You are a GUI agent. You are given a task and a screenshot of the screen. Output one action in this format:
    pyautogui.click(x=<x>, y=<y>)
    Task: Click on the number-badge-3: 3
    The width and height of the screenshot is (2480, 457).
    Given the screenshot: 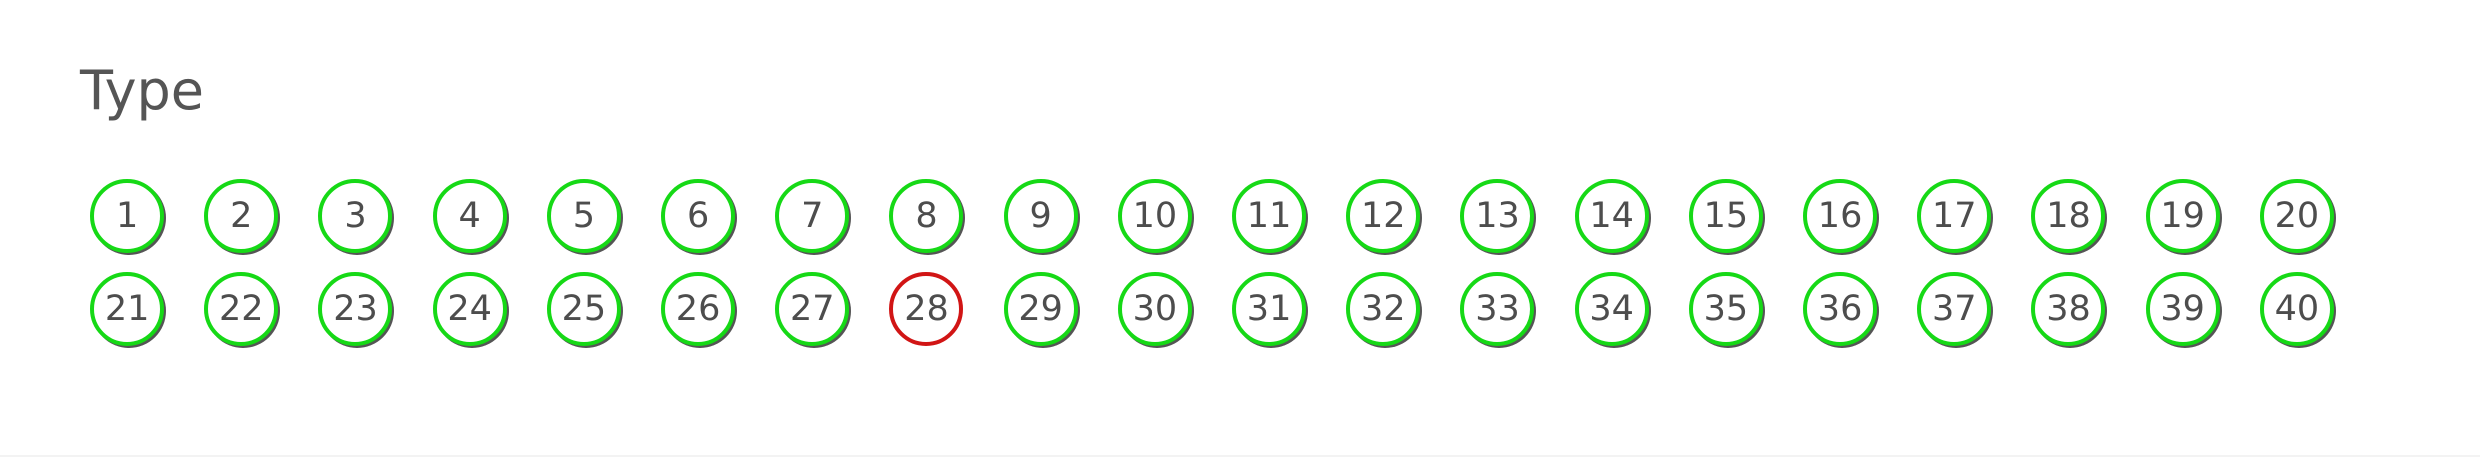 What is the action you would take?
    pyautogui.click(x=355, y=216)
    